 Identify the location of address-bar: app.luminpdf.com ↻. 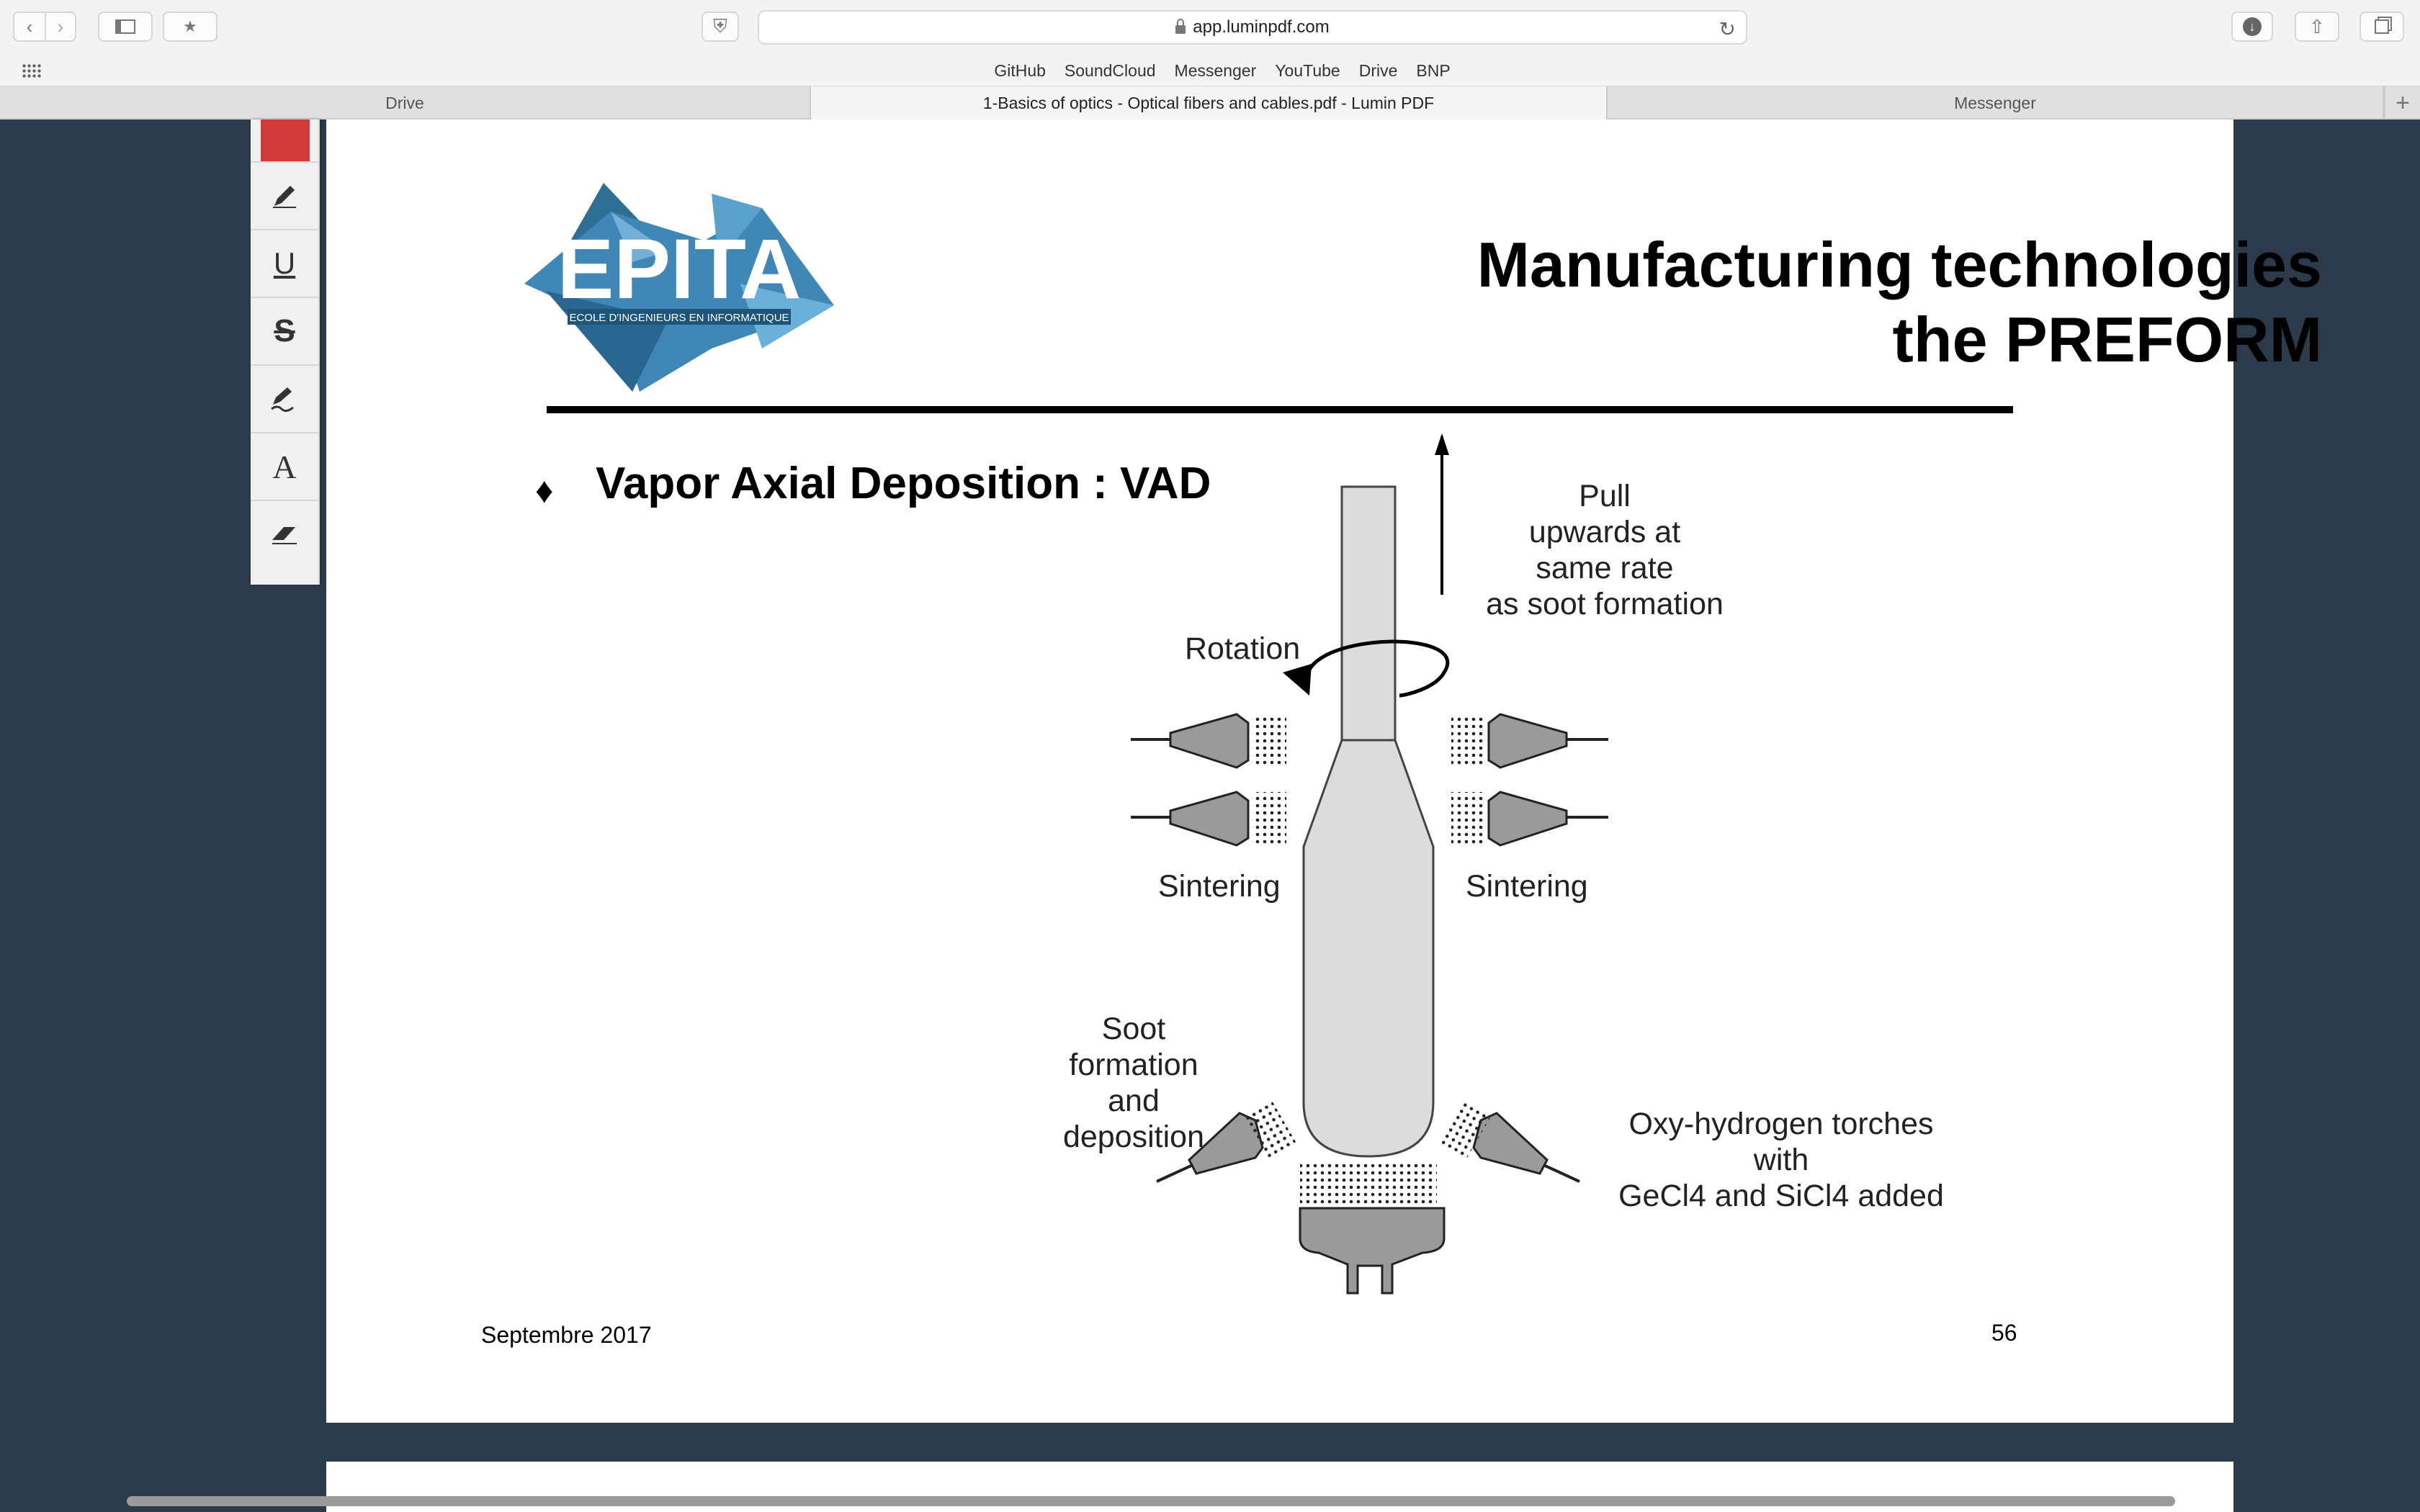
(1252, 27).